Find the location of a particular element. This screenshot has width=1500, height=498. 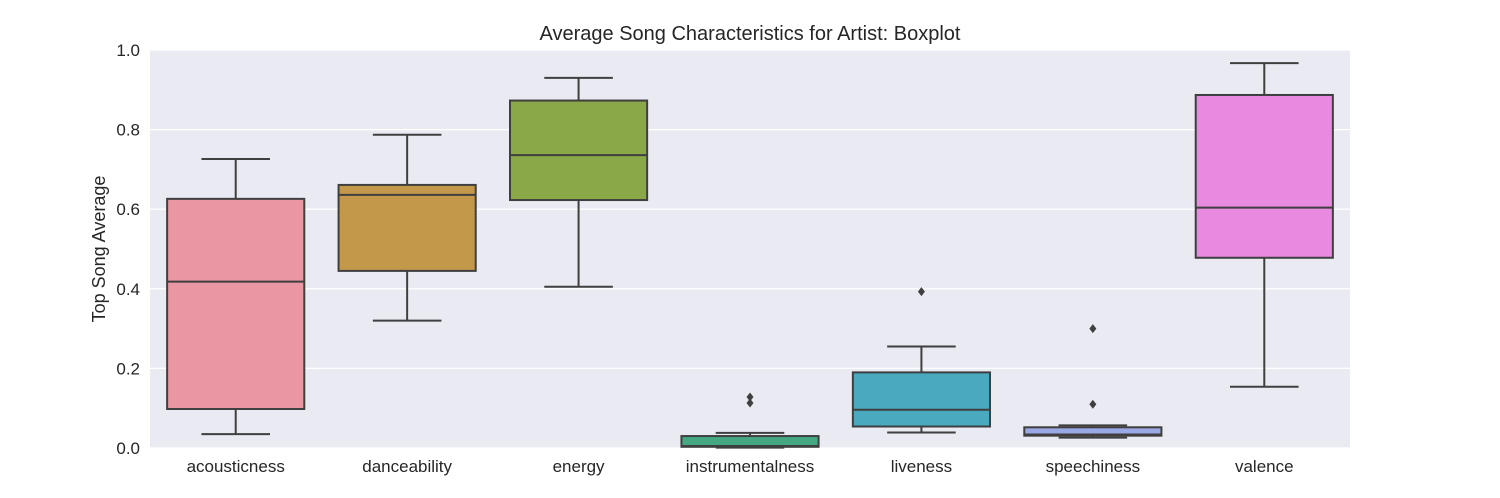

x-tick-label: instrumentalness is located at coordinates (750, 466).